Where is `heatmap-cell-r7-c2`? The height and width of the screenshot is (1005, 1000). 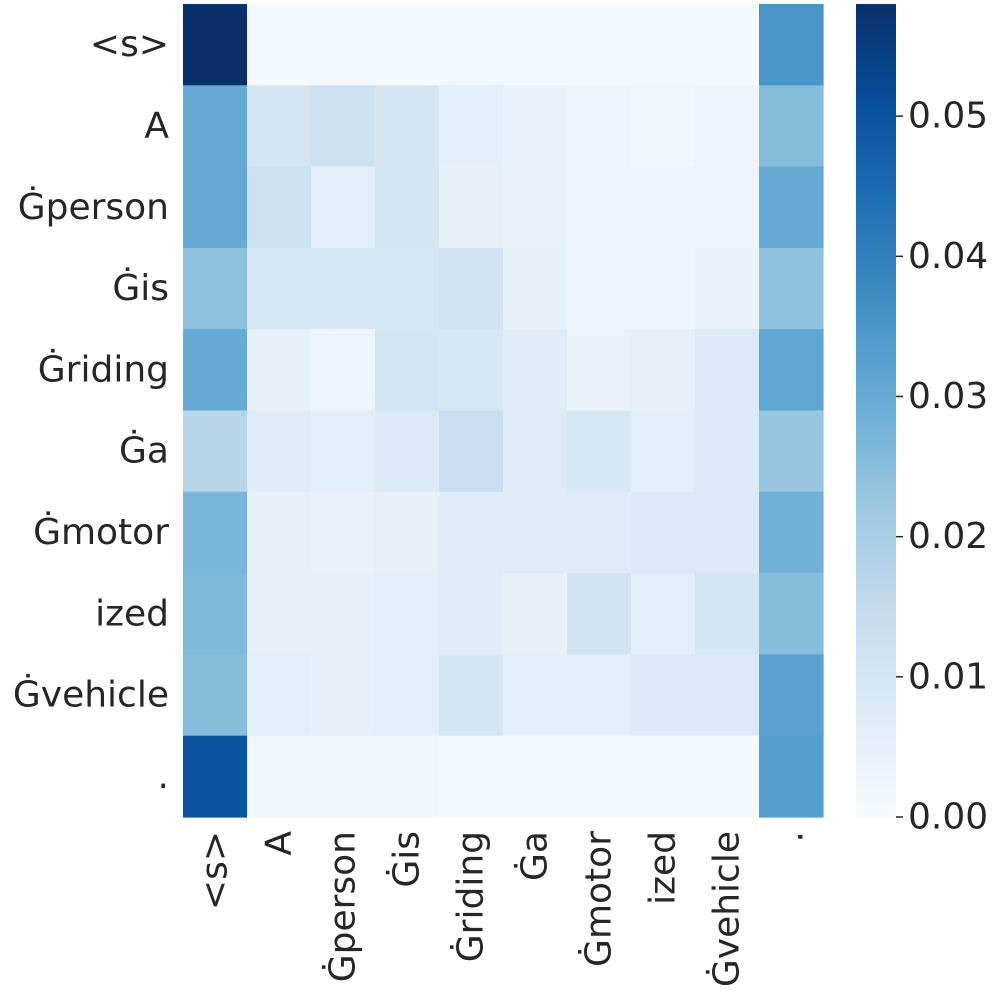 heatmap-cell-r7-c2 is located at coordinates (343, 614).